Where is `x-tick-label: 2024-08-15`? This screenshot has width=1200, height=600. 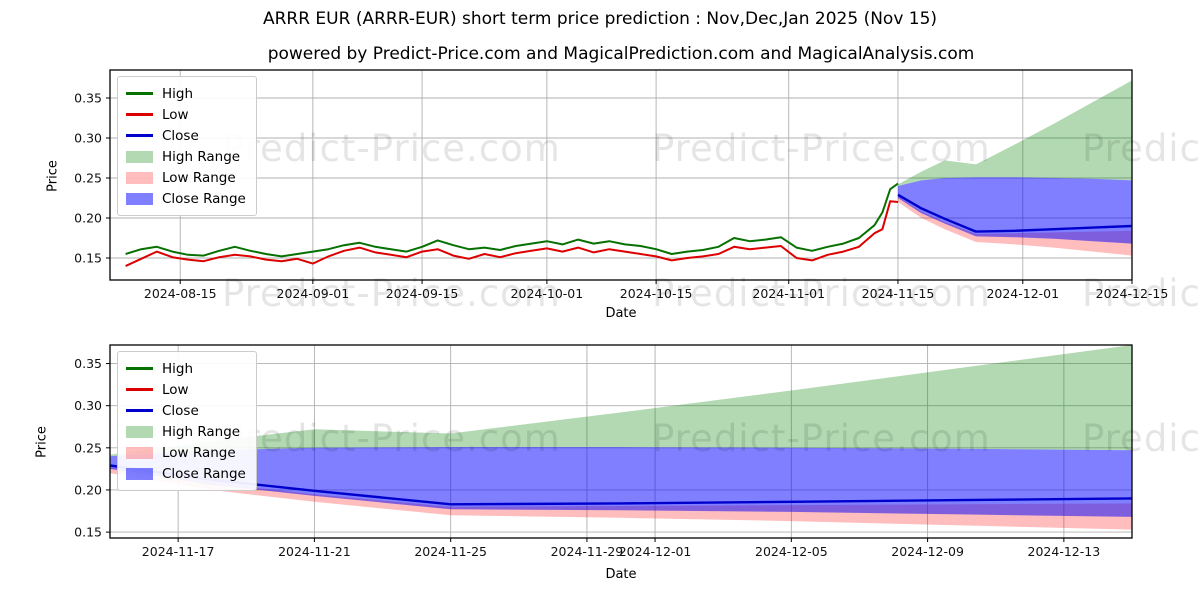
x-tick-label: 2024-08-15 is located at coordinates (180, 293).